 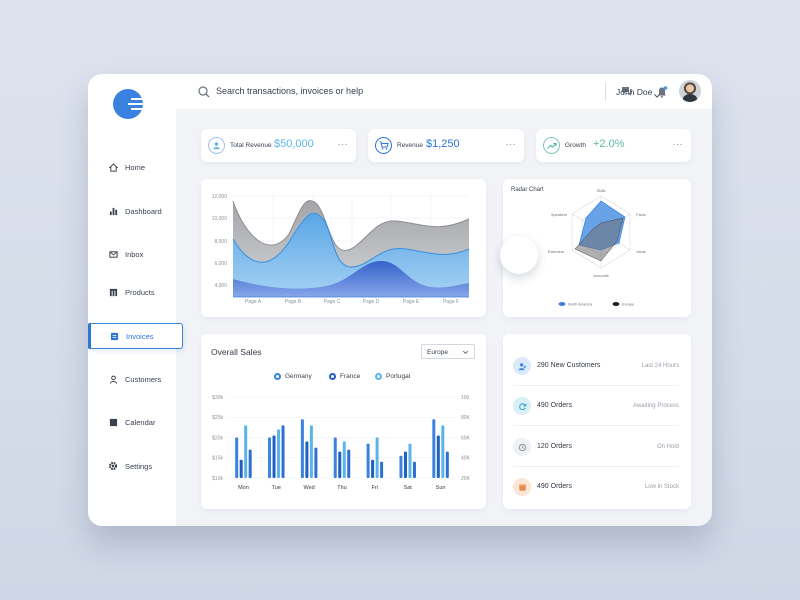 I want to click on sidebar-item-inbox: Inbox, so click(x=135, y=254).